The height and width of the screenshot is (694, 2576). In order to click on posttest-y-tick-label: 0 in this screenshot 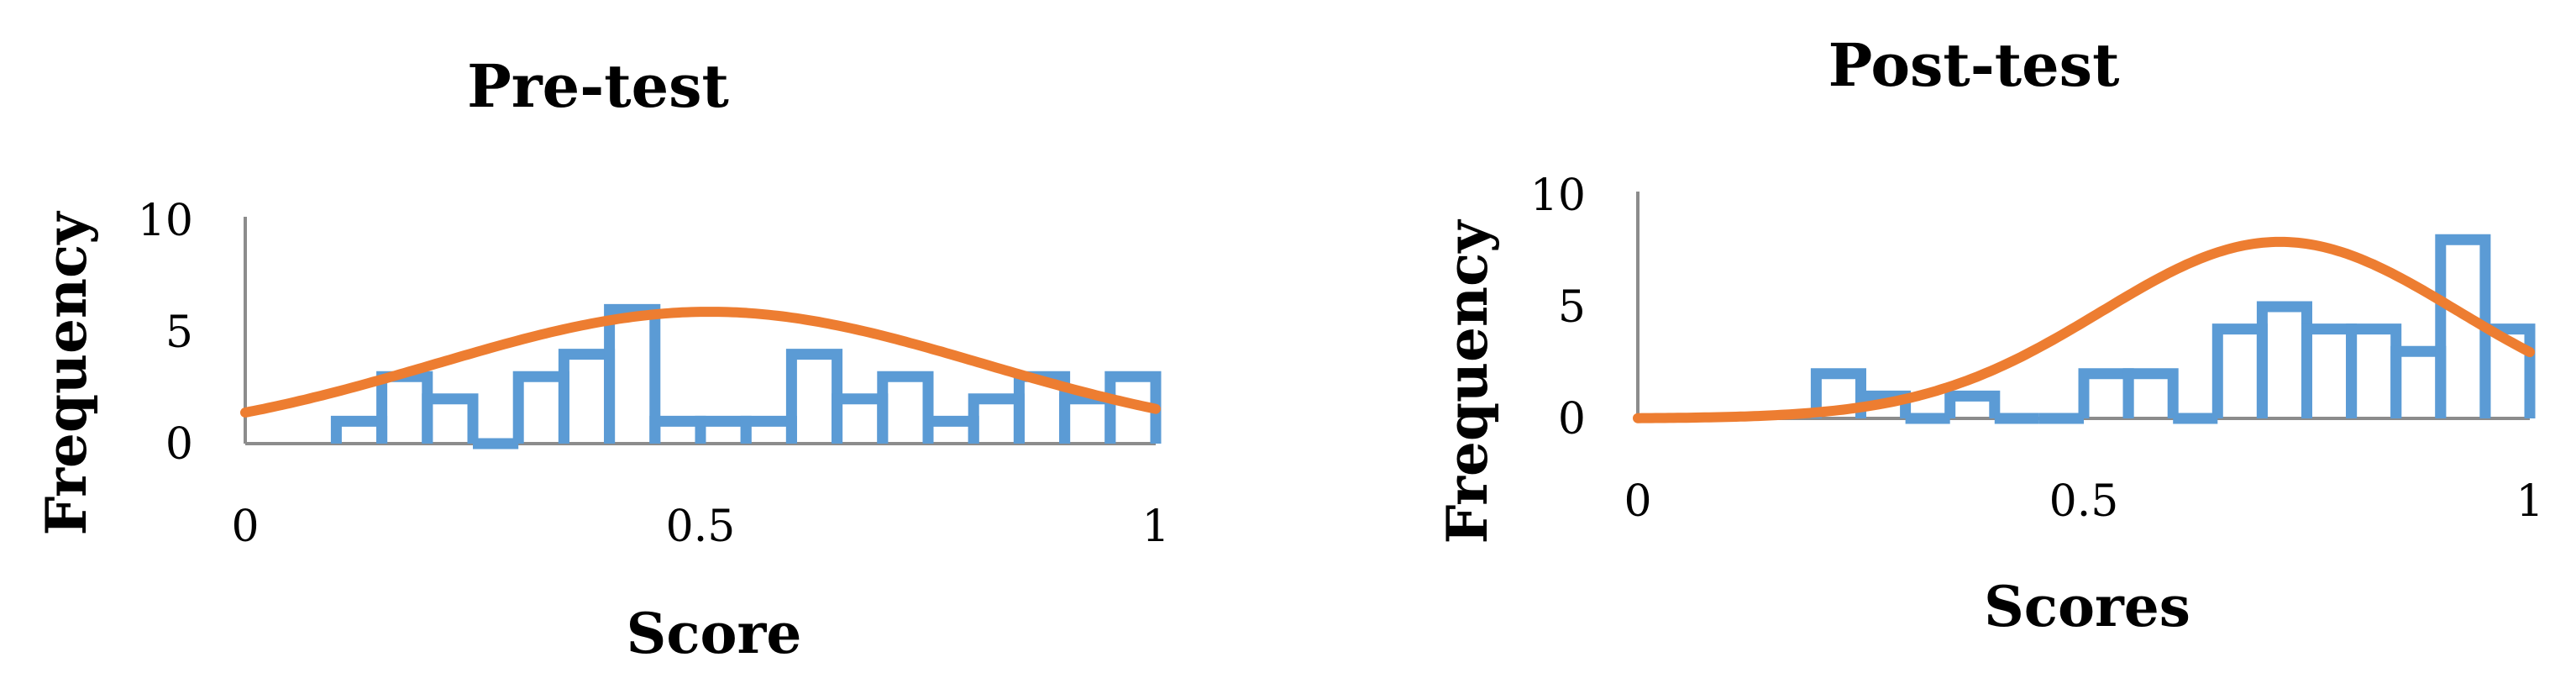, I will do `click(1572, 419)`.